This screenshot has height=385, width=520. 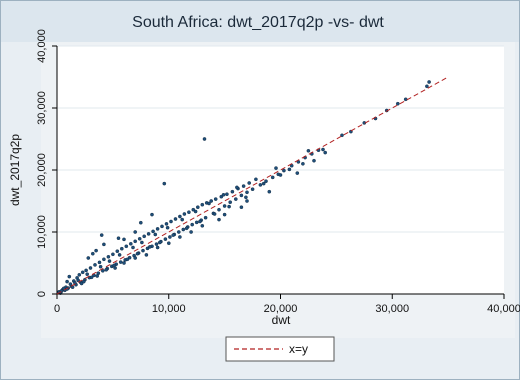 What do you see at coordinates (15, 170) in the screenshot?
I see `y-axis-label: dwt_2017q2p` at bounding box center [15, 170].